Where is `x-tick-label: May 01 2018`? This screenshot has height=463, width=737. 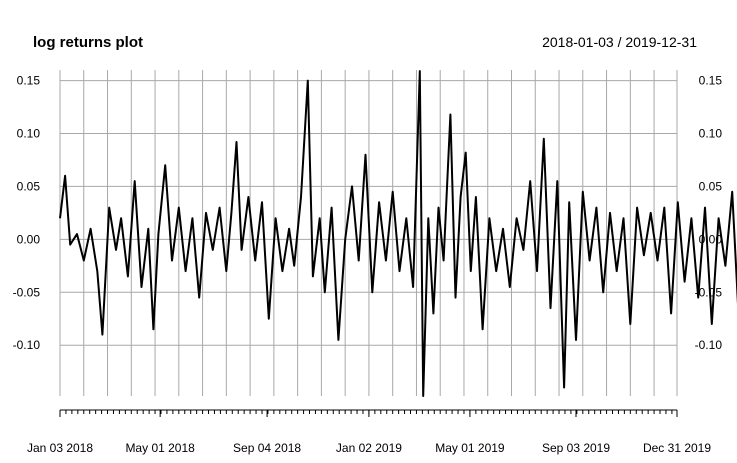
x-tick-label: May 01 2018 is located at coordinates (160, 448).